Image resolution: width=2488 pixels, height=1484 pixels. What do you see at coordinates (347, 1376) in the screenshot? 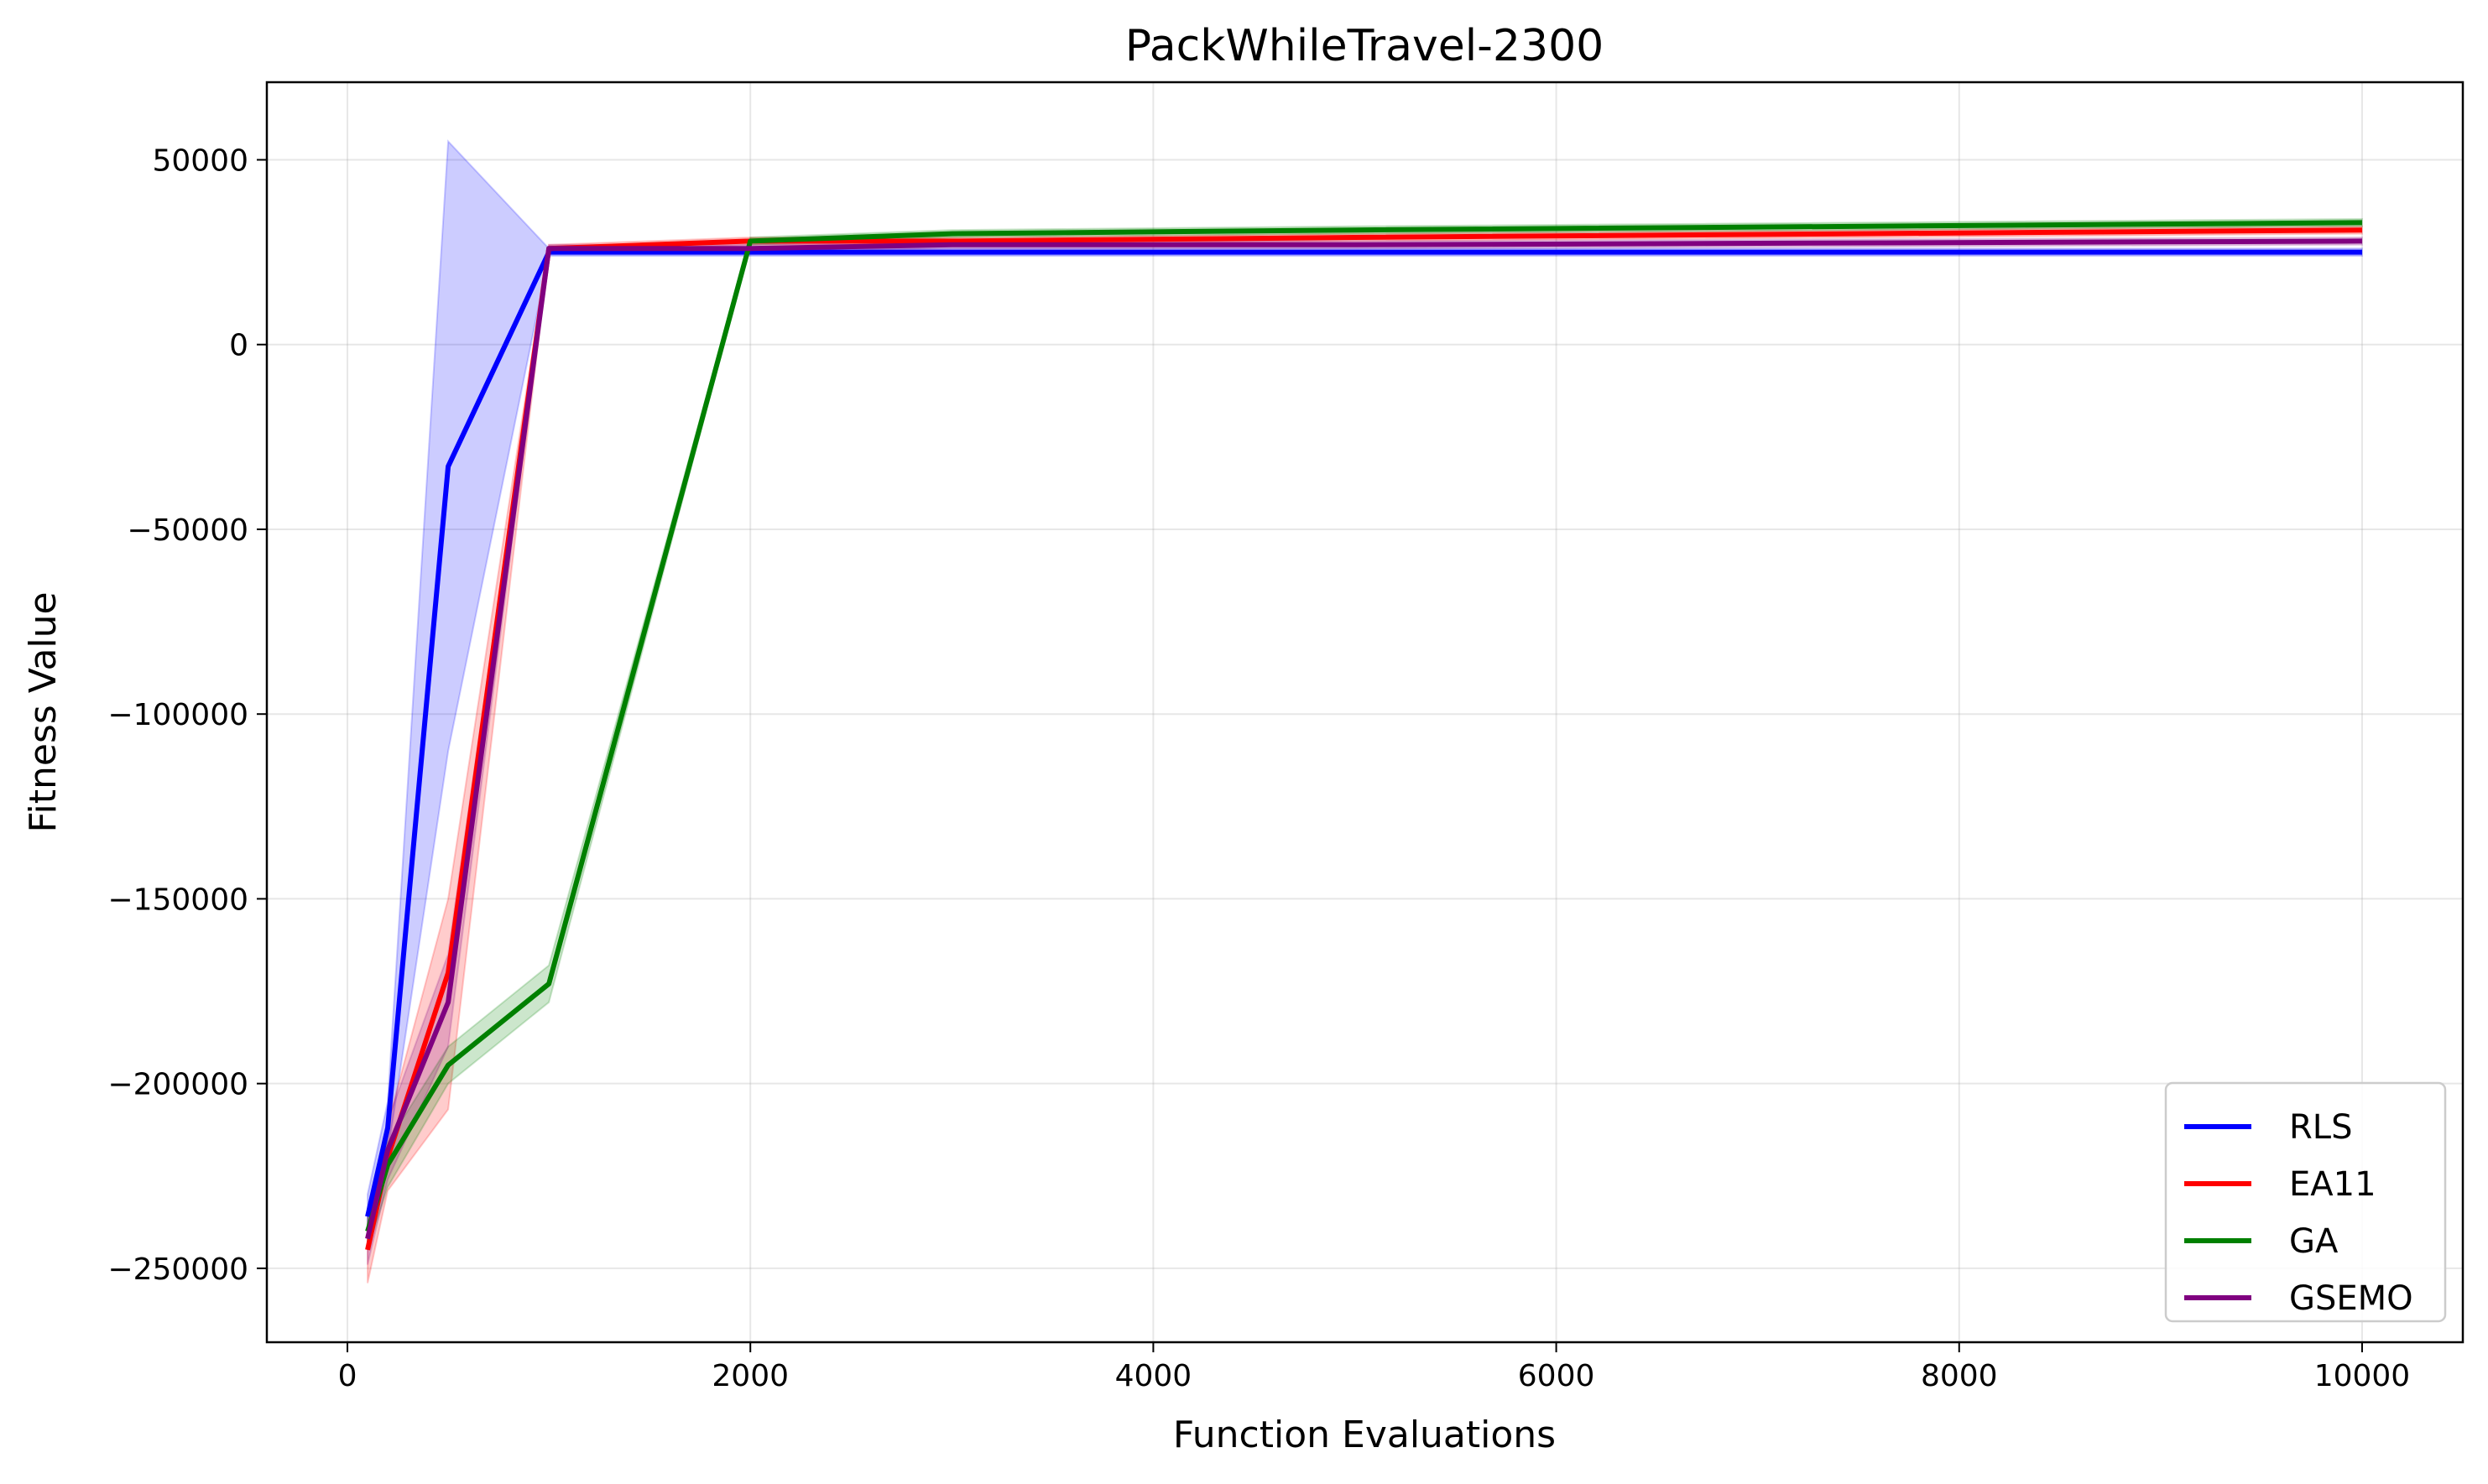
I see `x-tick-label: 0` at bounding box center [347, 1376].